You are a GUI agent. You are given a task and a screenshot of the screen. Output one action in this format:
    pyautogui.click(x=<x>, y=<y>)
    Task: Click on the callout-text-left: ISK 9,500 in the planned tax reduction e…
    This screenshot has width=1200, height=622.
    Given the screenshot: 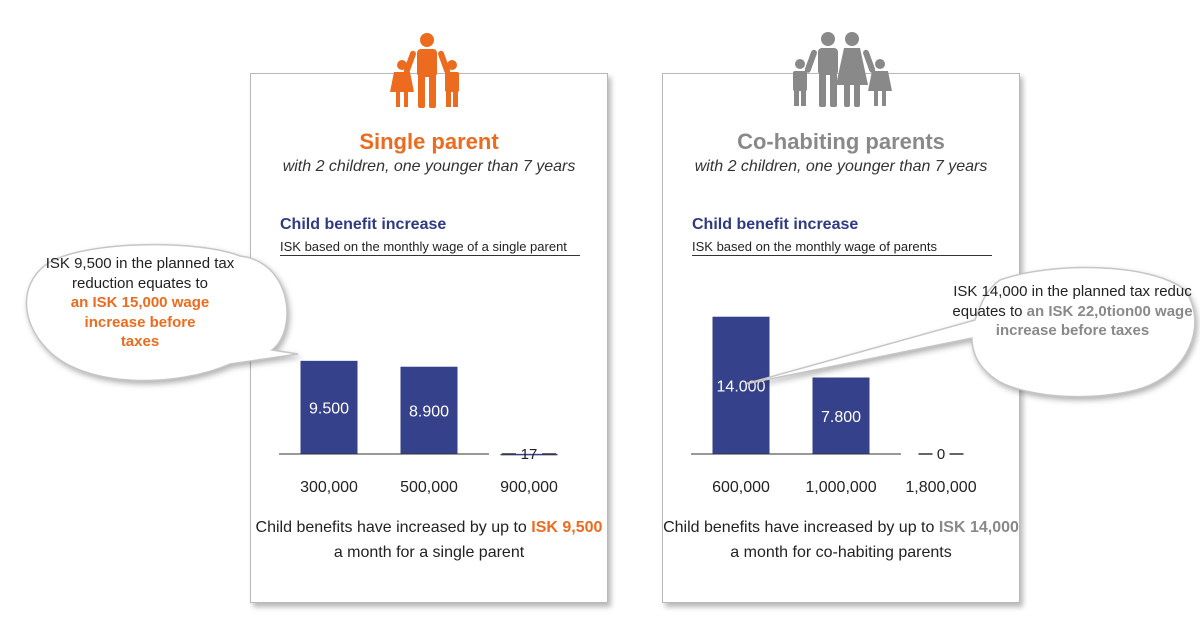 What is the action you would take?
    pyautogui.click(x=140, y=303)
    